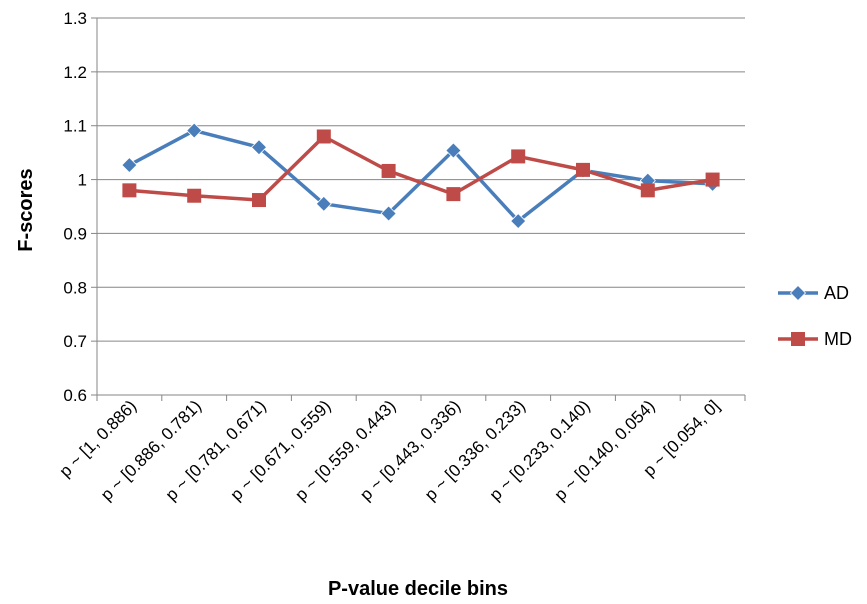 The image size is (867, 604). What do you see at coordinates (418, 589) in the screenshot?
I see `x-axis-title: P-value decile bins` at bounding box center [418, 589].